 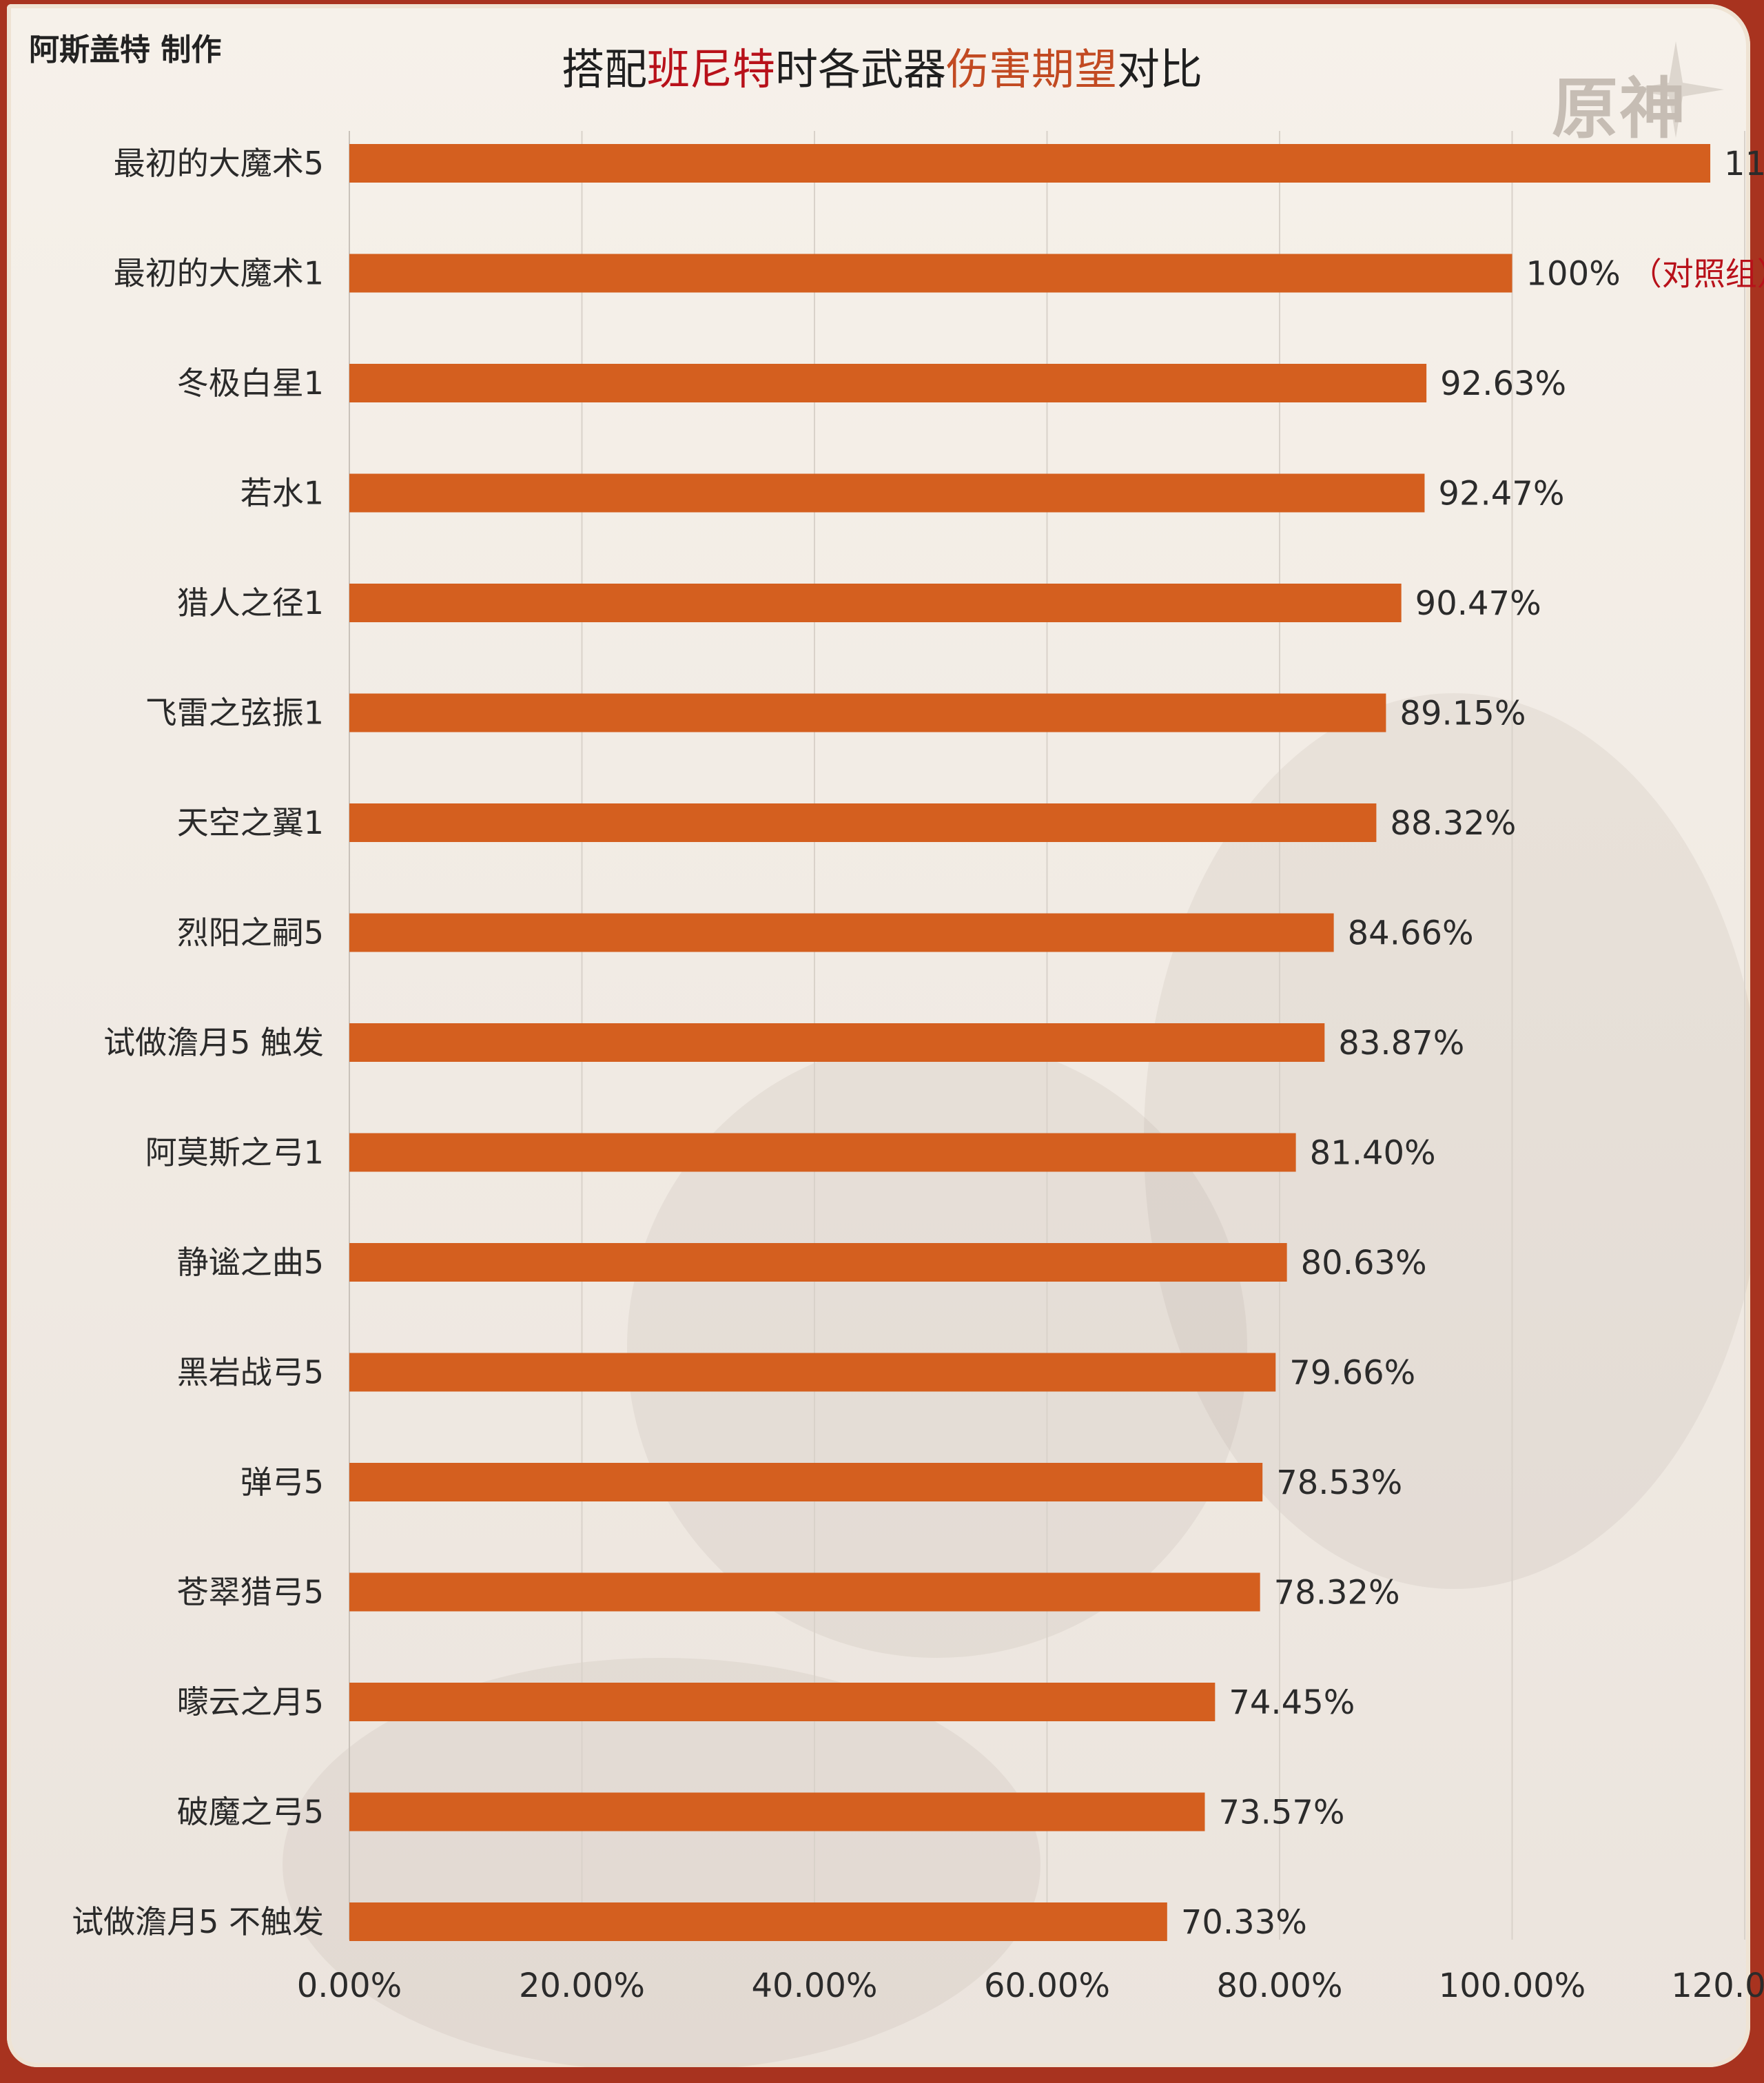 What do you see at coordinates (250, 1812) in the screenshot?
I see `category-label: 破魔之弓5` at bounding box center [250, 1812].